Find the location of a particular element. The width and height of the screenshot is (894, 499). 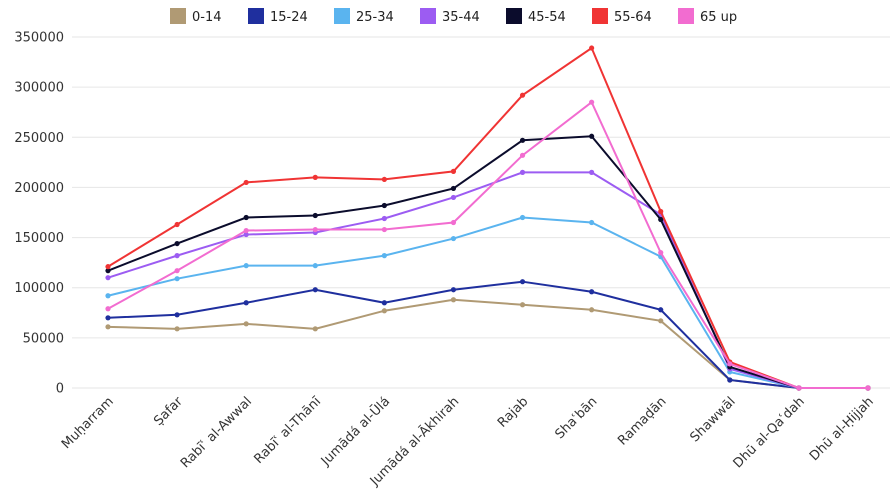

x-tick-label: Dhū al-Qaʿdah is located at coordinates (769, 432).